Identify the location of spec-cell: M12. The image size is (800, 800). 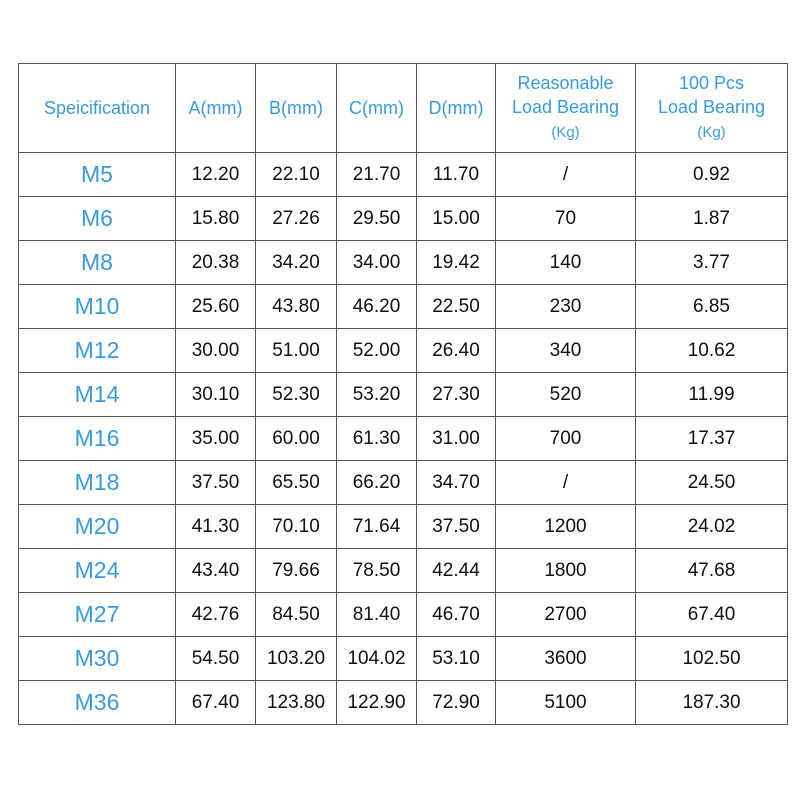
(97, 350).